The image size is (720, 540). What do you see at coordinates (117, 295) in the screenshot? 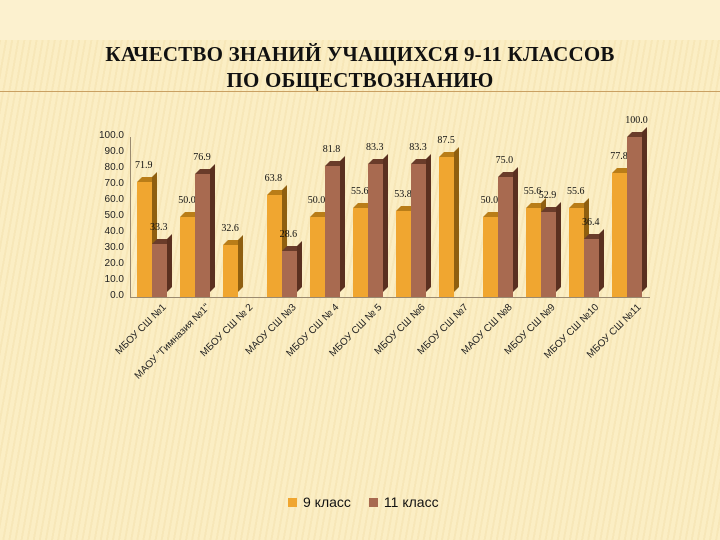
I see `y-tick-label: 0.0` at bounding box center [117, 295].